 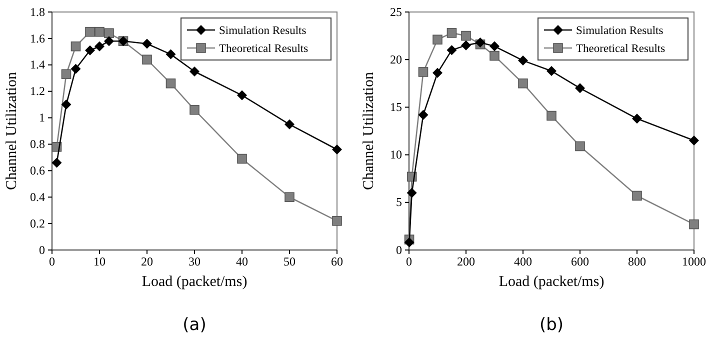 What do you see at coordinates (42, 117) in the screenshot?
I see `y-tick-label: 1` at bounding box center [42, 117].